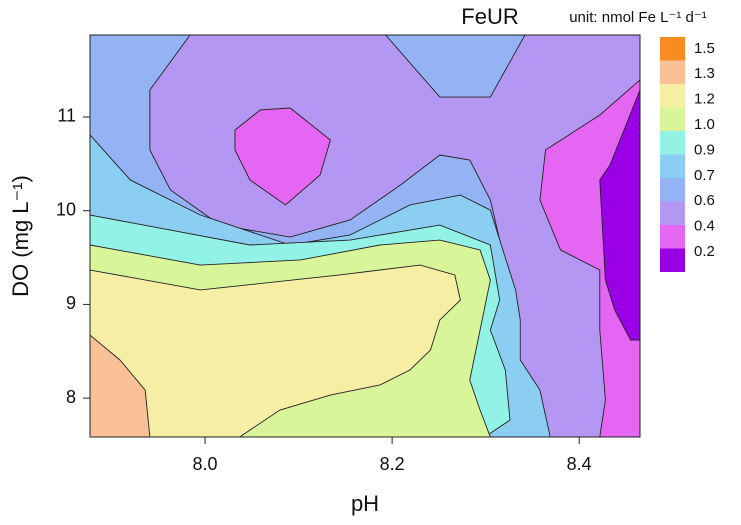 The image size is (741, 525). What do you see at coordinates (489, 16) in the screenshot?
I see `chart-title: FeUR` at bounding box center [489, 16].